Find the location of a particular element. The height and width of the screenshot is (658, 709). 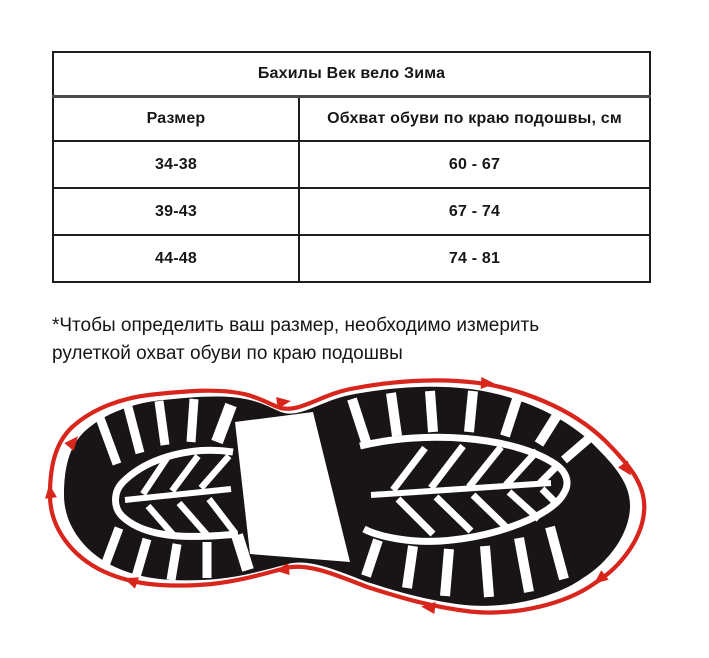

forefoot-tread is located at coordinates (472, 494).